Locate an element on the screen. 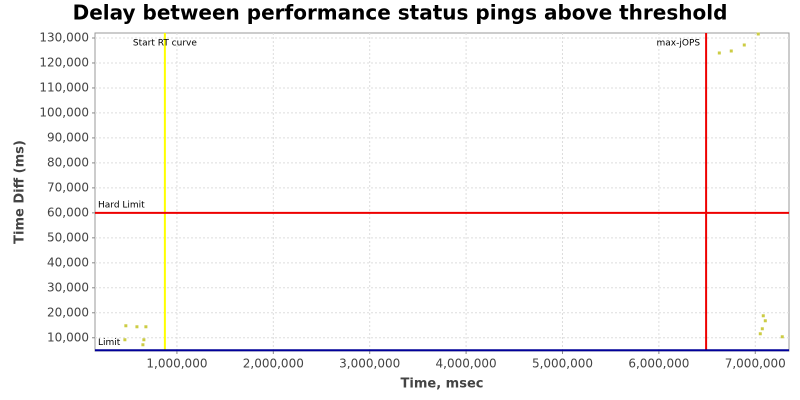  reference-label: Limit is located at coordinates (109, 343).